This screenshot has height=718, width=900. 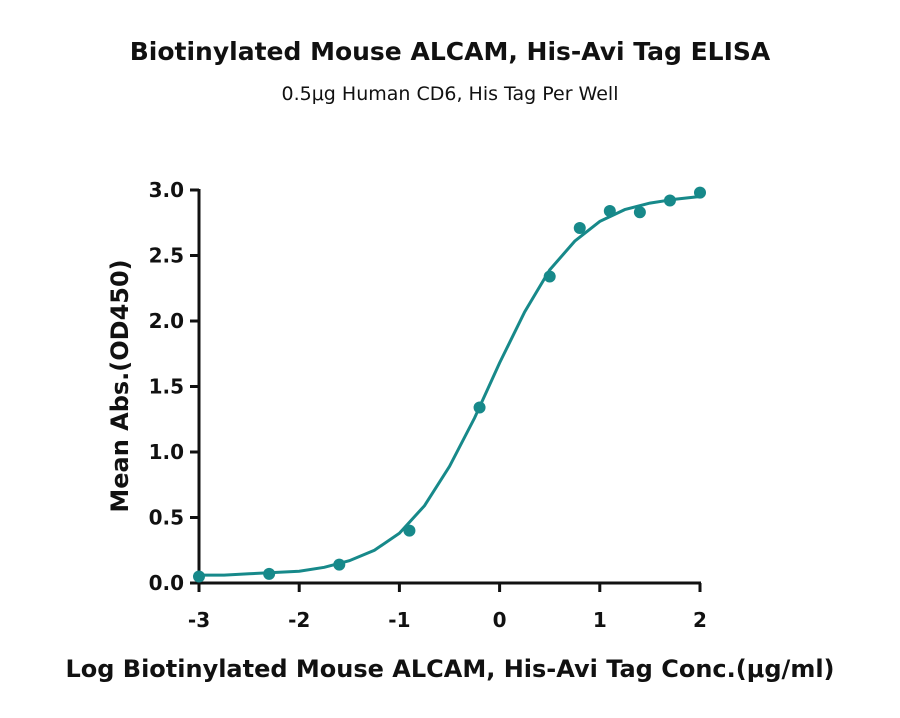 What do you see at coordinates (166, 518) in the screenshot?
I see `y-tick-label: 0.5` at bounding box center [166, 518].